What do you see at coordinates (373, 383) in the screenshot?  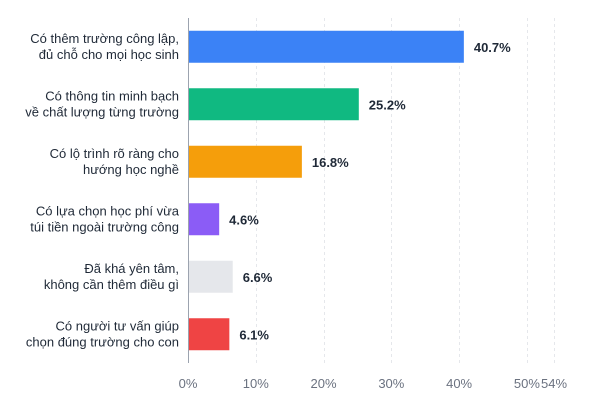 I see `x-axis-ticks: 0% 10% 20% 30% 40% 50% 54%` at bounding box center [373, 383].